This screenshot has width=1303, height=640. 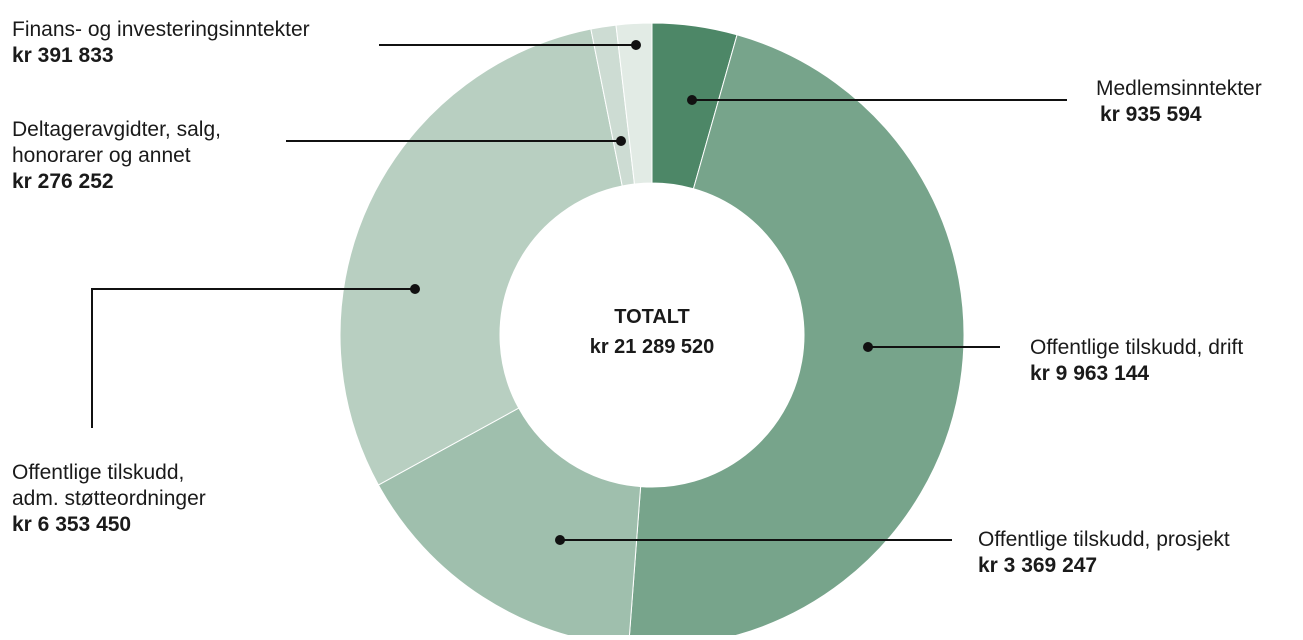 I want to click on leader-medlem-dot, so click(x=692, y=100).